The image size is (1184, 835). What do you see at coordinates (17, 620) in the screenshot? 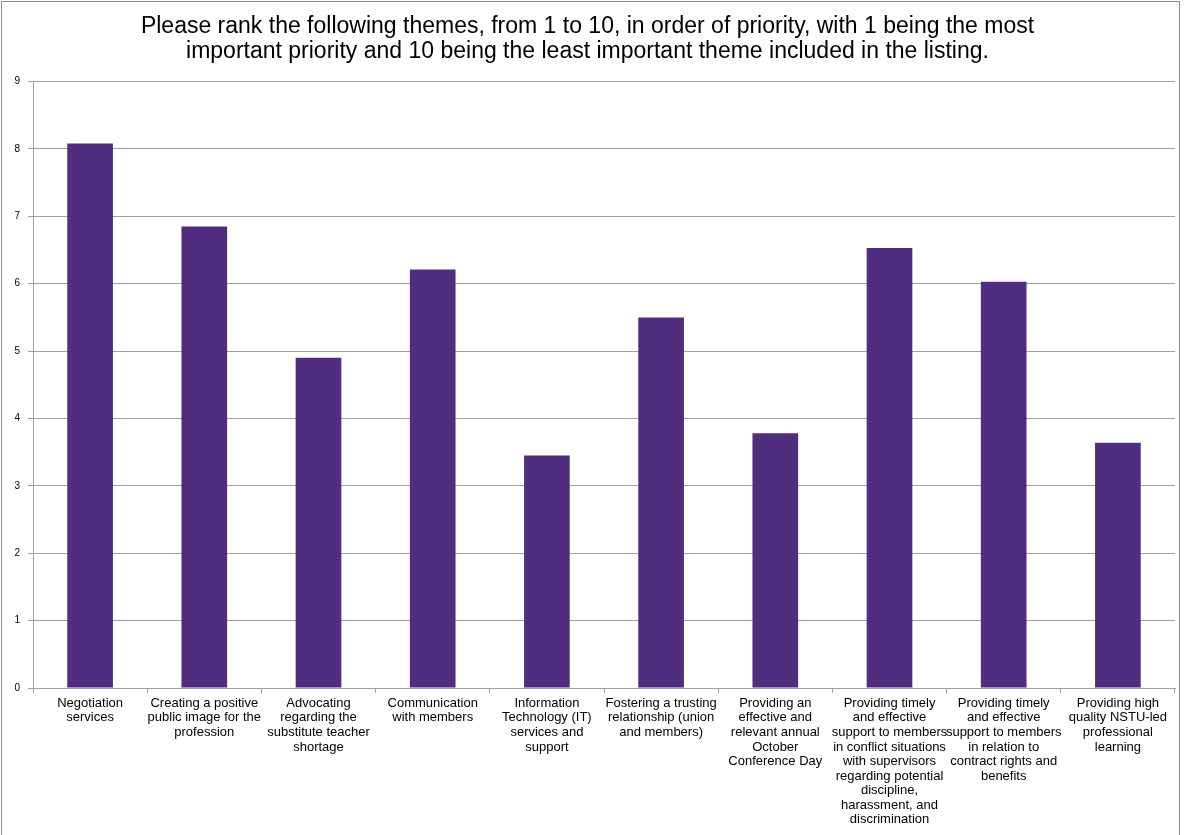
I see `y-tick-label: 1` at bounding box center [17, 620].